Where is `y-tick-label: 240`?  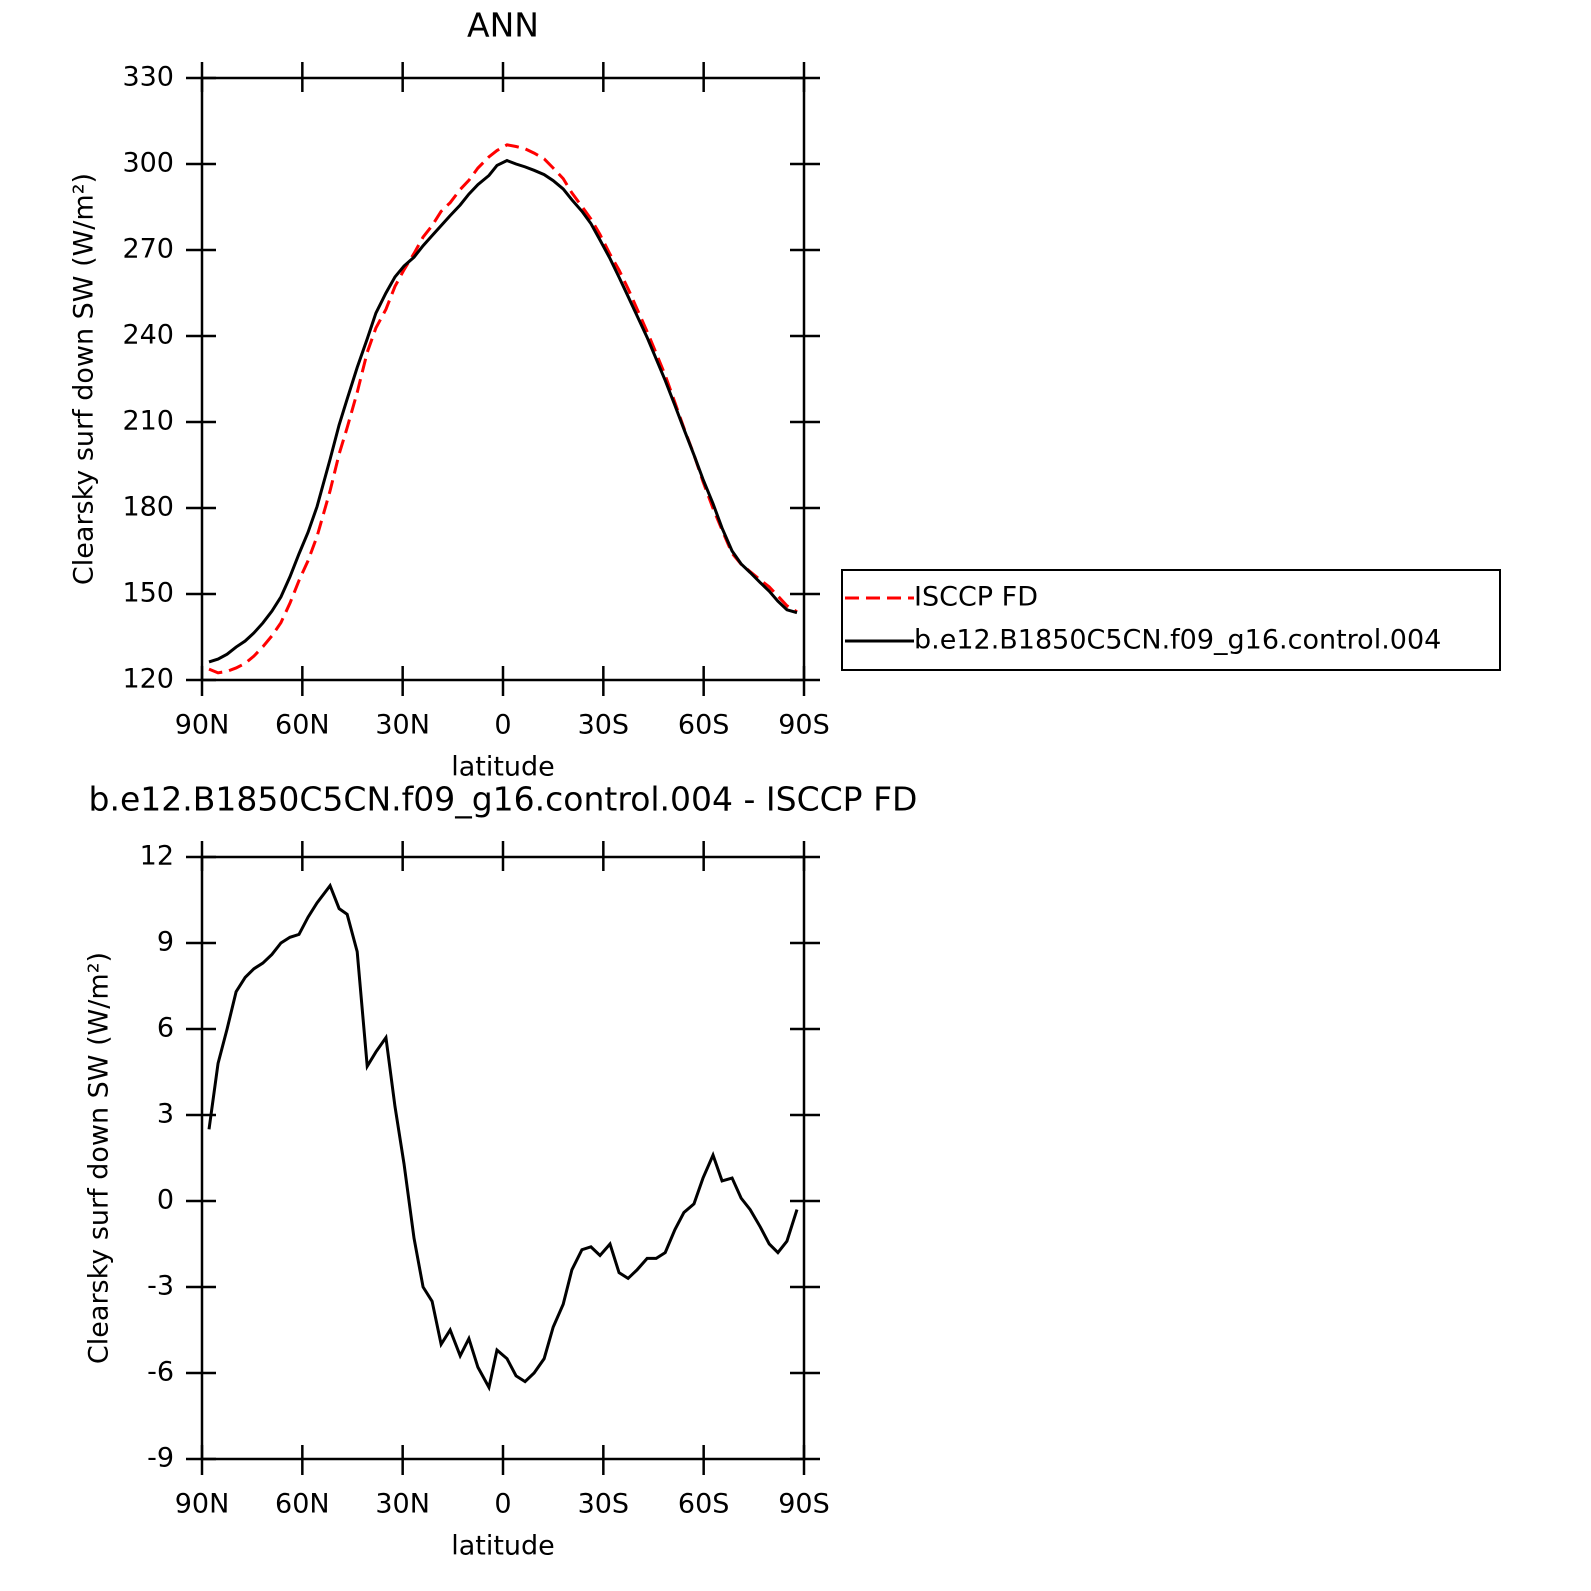
y-tick-label: 240 is located at coordinates (148, 335).